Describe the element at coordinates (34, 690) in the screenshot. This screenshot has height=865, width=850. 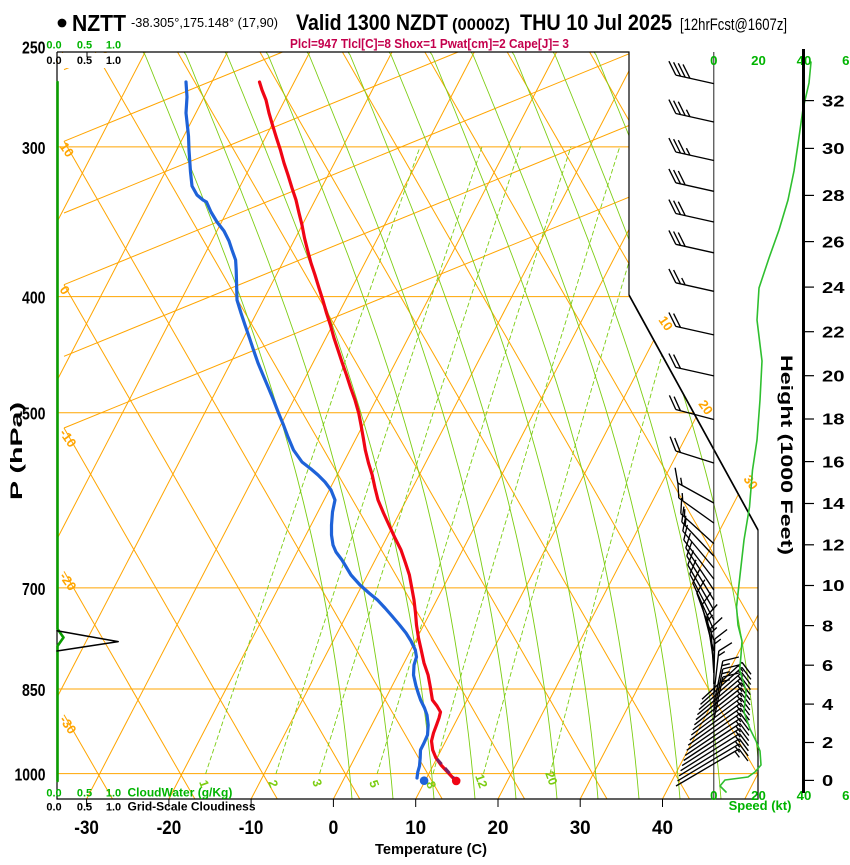
I see `svg-text: 850` at that location.